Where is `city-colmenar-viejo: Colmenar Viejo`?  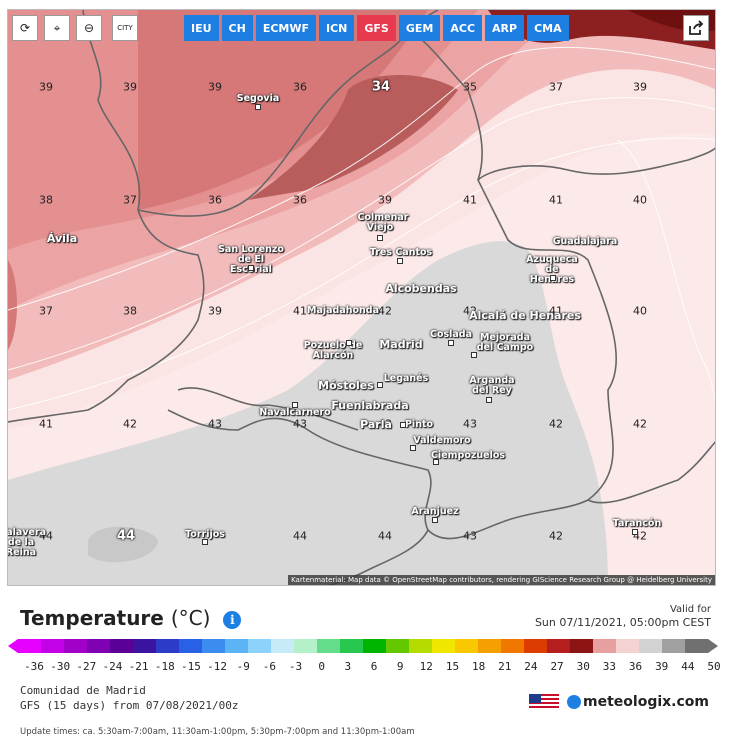 city-colmenar-viejo: Colmenar Viejo is located at coordinates (383, 222).